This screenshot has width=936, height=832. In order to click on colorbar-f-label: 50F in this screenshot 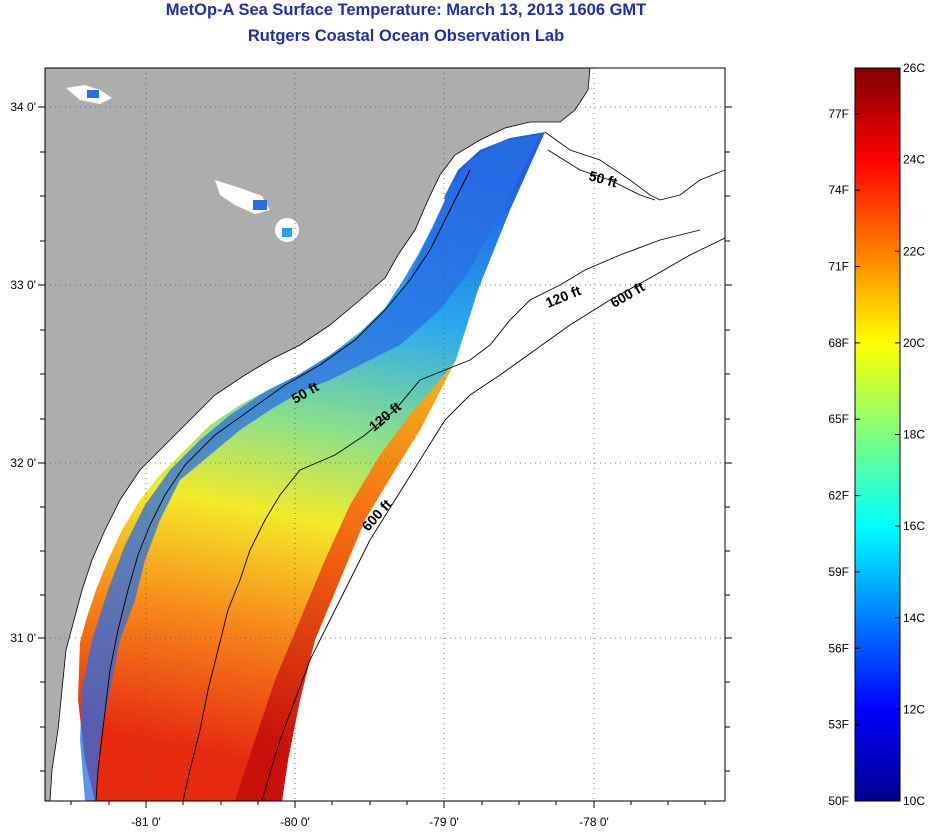, I will do `click(838, 801)`.